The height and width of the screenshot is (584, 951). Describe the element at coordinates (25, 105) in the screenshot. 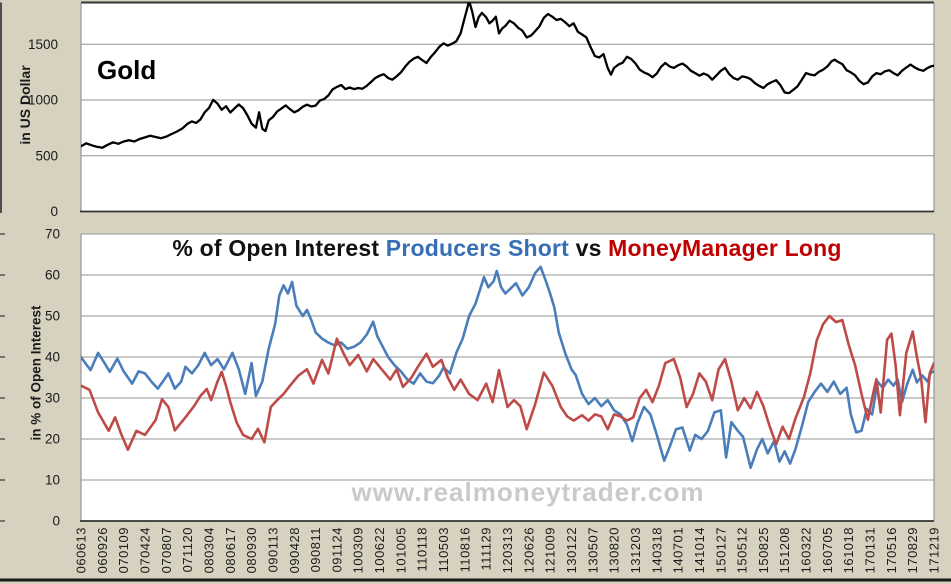

I see `gold-y-axis-title: in US Dollar` at that location.